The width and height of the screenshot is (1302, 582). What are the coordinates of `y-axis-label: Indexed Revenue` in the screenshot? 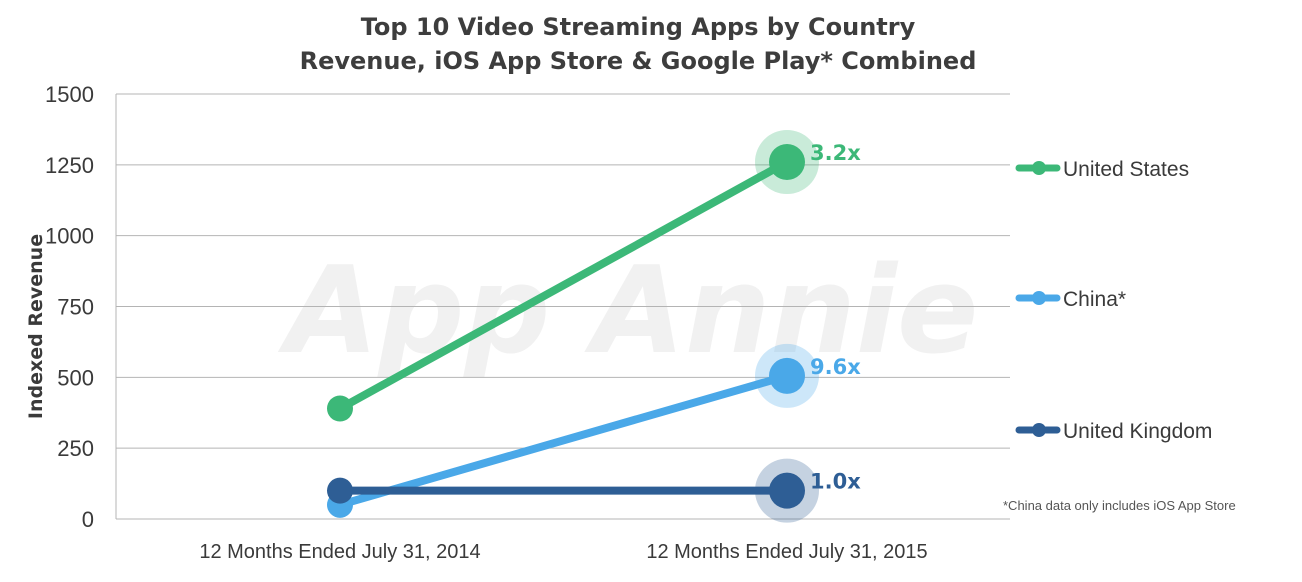 It's located at (36, 326).